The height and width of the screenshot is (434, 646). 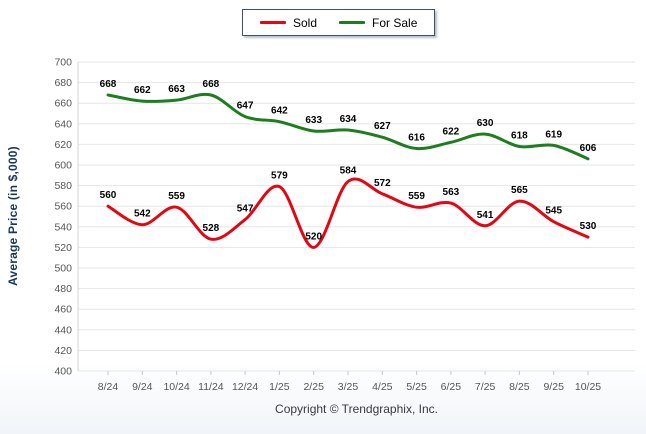 What do you see at coordinates (348, 119) in the screenshot?
I see `for-sale-data-label: 634` at bounding box center [348, 119].